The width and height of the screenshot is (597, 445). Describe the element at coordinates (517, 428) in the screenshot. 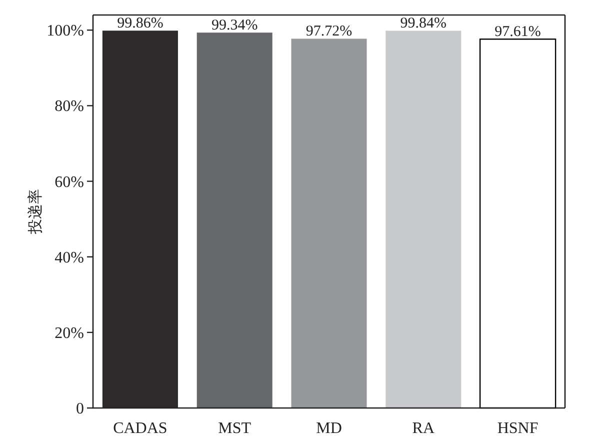

I see `x-tick-label: HSNF` at that location.